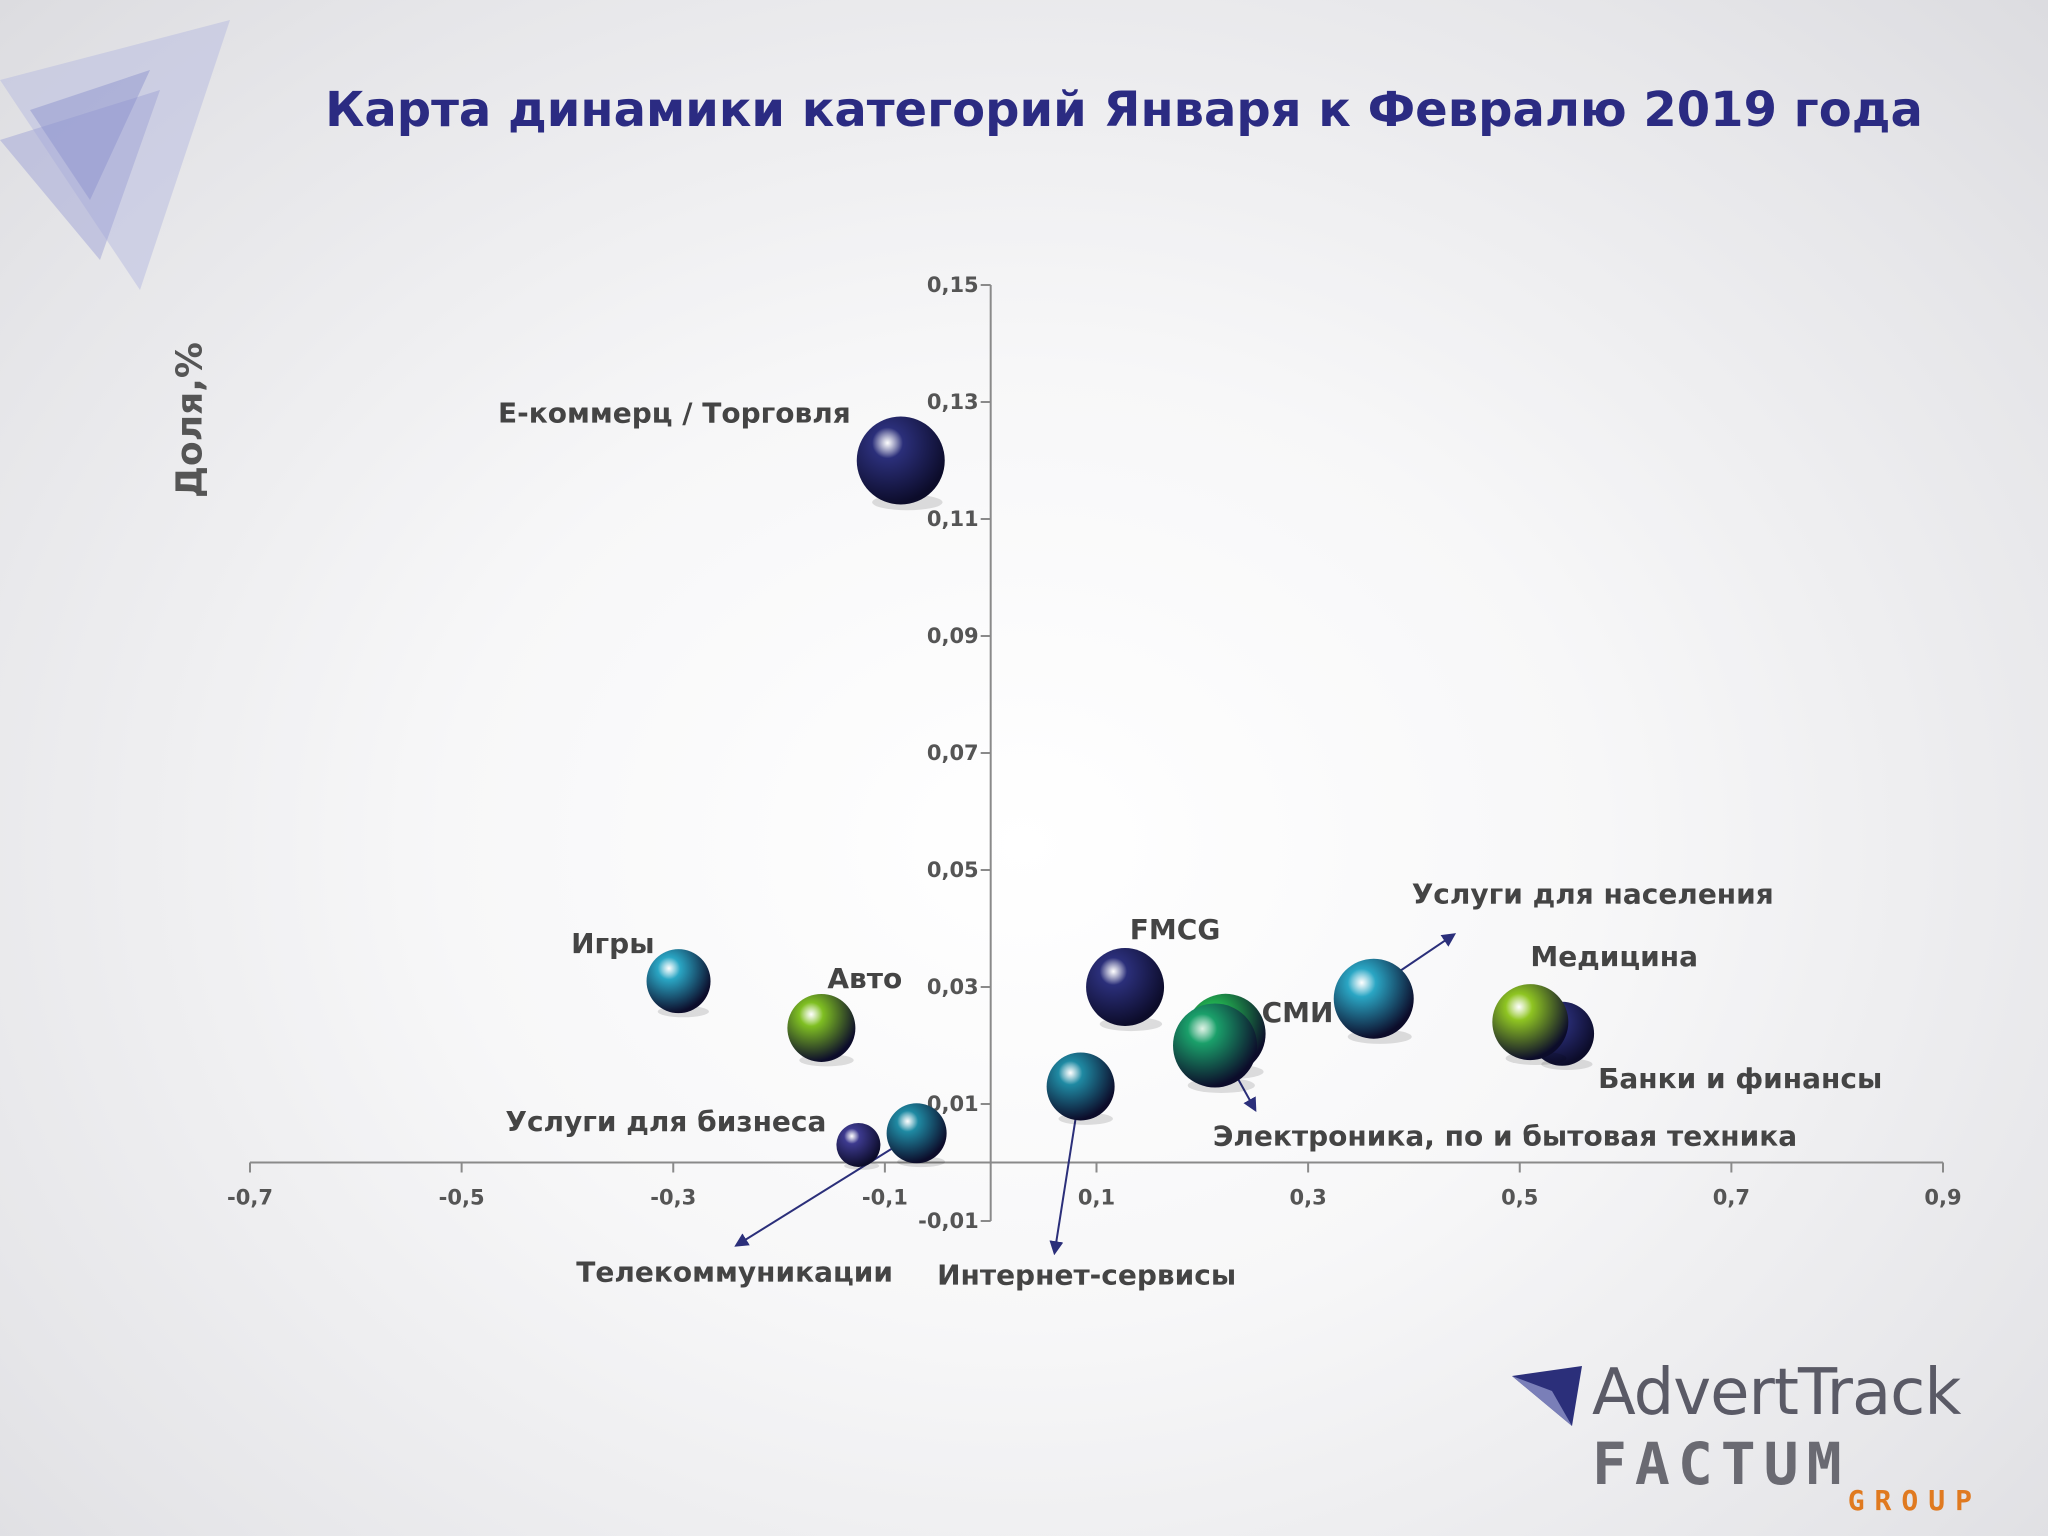 This screenshot has height=1536, width=2048. What do you see at coordinates (115, 155) in the screenshot?
I see `decorative-triangles` at bounding box center [115, 155].